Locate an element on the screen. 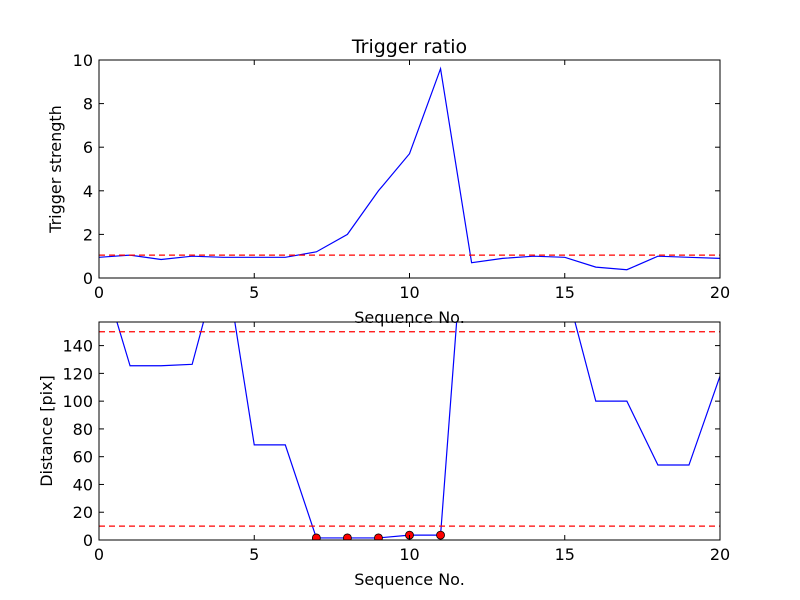 The image size is (800, 600). y-tick-label: 140 is located at coordinates (77, 346).